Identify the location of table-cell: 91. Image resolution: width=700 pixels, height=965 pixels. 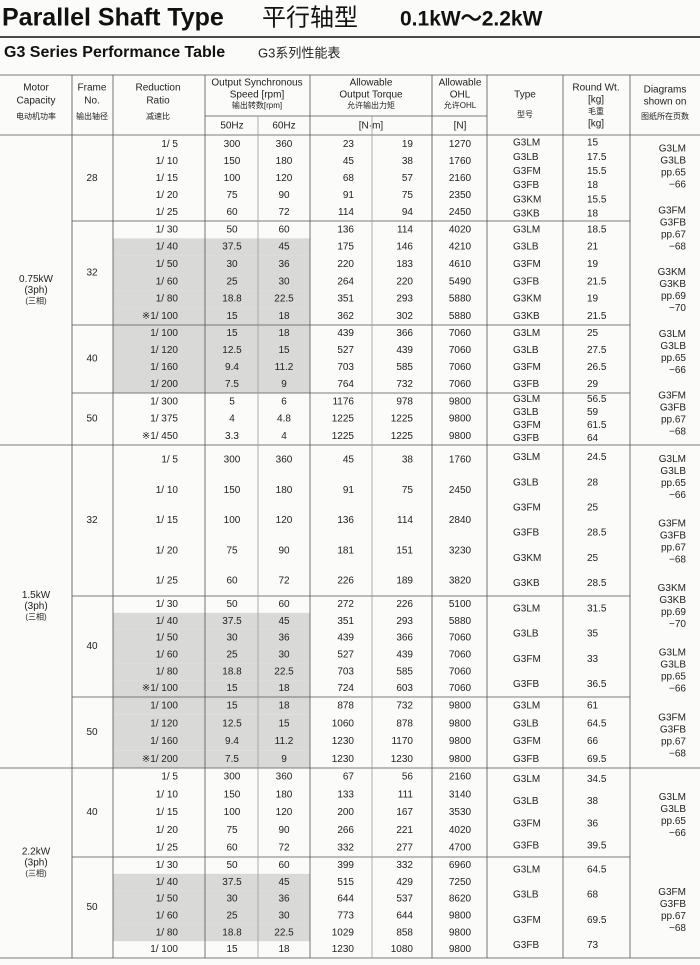
(349, 490).